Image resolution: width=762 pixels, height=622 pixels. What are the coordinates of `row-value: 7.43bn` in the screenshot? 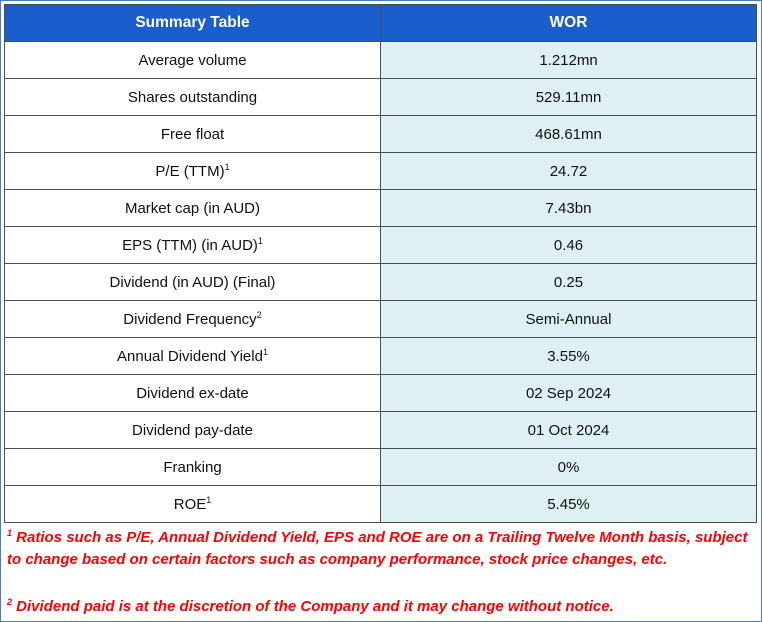 It's located at (568, 208).